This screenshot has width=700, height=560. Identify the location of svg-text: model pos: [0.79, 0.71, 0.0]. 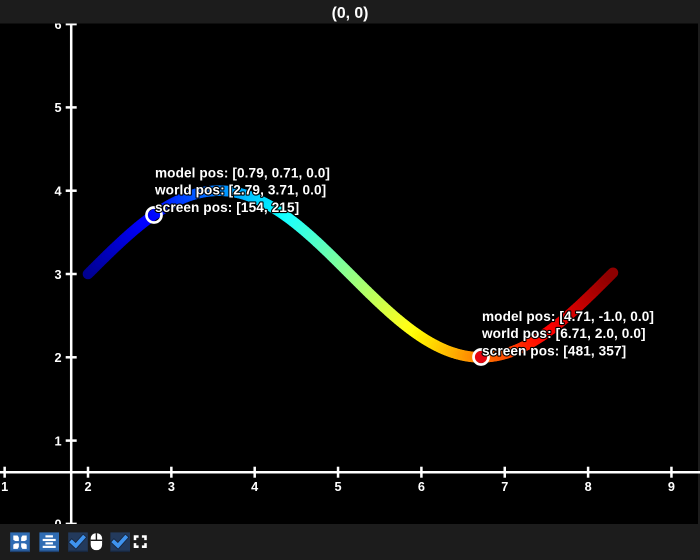
(242, 172).